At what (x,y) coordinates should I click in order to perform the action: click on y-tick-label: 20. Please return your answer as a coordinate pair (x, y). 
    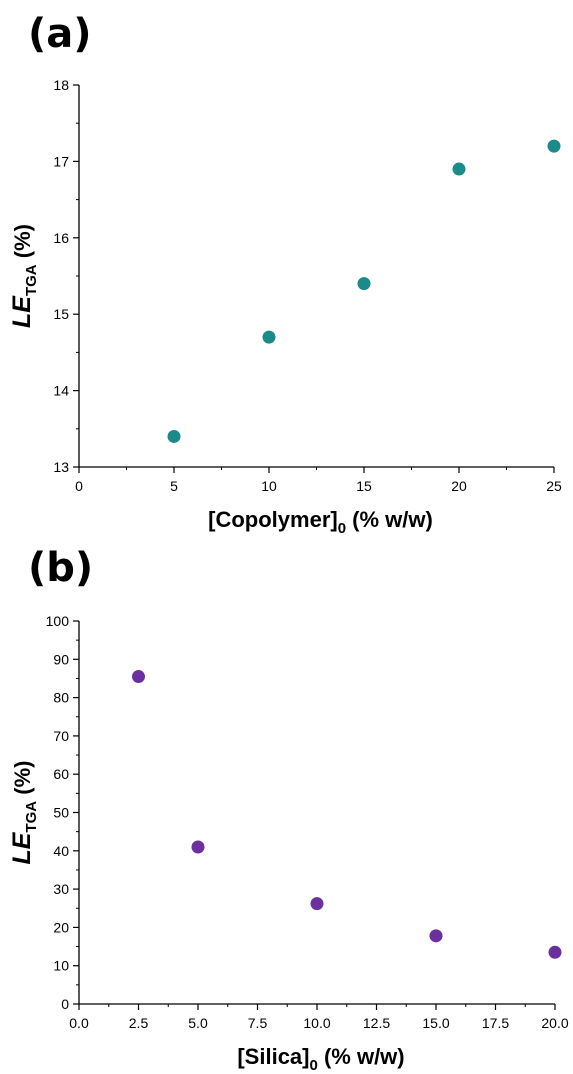
    Looking at the image, I should click on (61, 927).